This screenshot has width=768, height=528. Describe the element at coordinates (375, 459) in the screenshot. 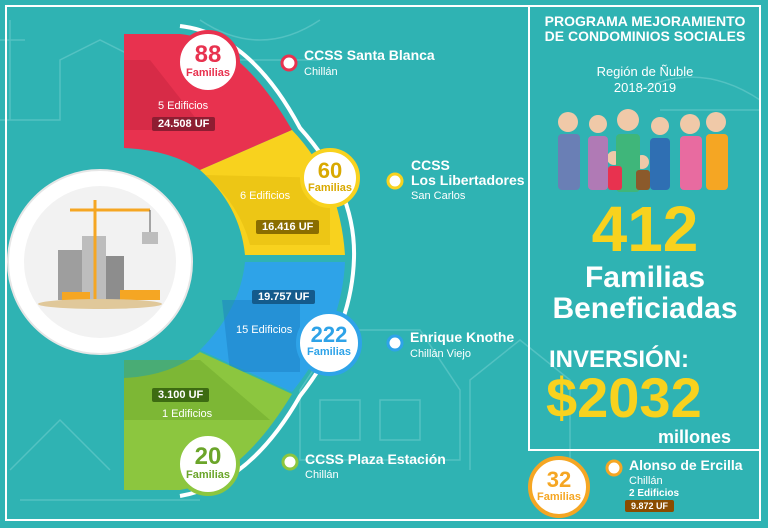

I see `site-name: CCSS Plaza Estación` at that location.